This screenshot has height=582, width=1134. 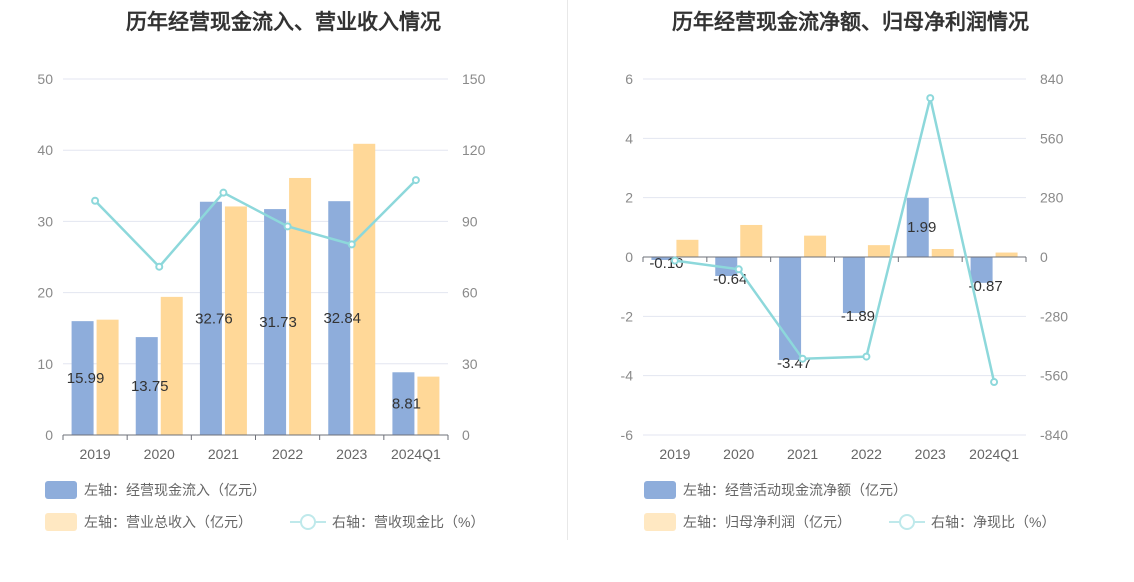 I want to click on y-right-tick-label: 0, so click(x=466, y=435).